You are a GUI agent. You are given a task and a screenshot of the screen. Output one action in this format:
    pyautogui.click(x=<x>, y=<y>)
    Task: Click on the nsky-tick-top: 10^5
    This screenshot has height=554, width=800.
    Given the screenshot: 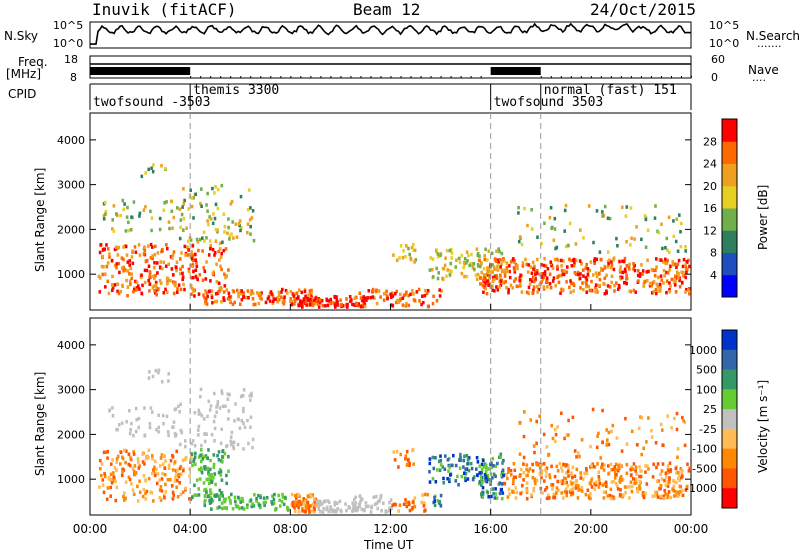 What is the action you would take?
    pyautogui.click(x=68, y=25)
    